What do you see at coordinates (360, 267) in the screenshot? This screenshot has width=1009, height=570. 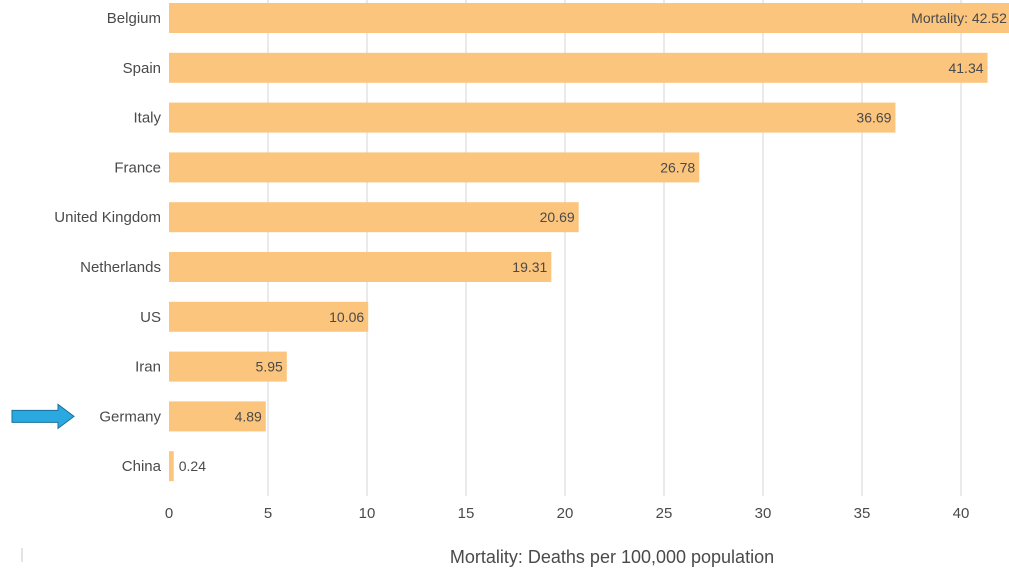 I see `bar-netherlands` at bounding box center [360, 267].